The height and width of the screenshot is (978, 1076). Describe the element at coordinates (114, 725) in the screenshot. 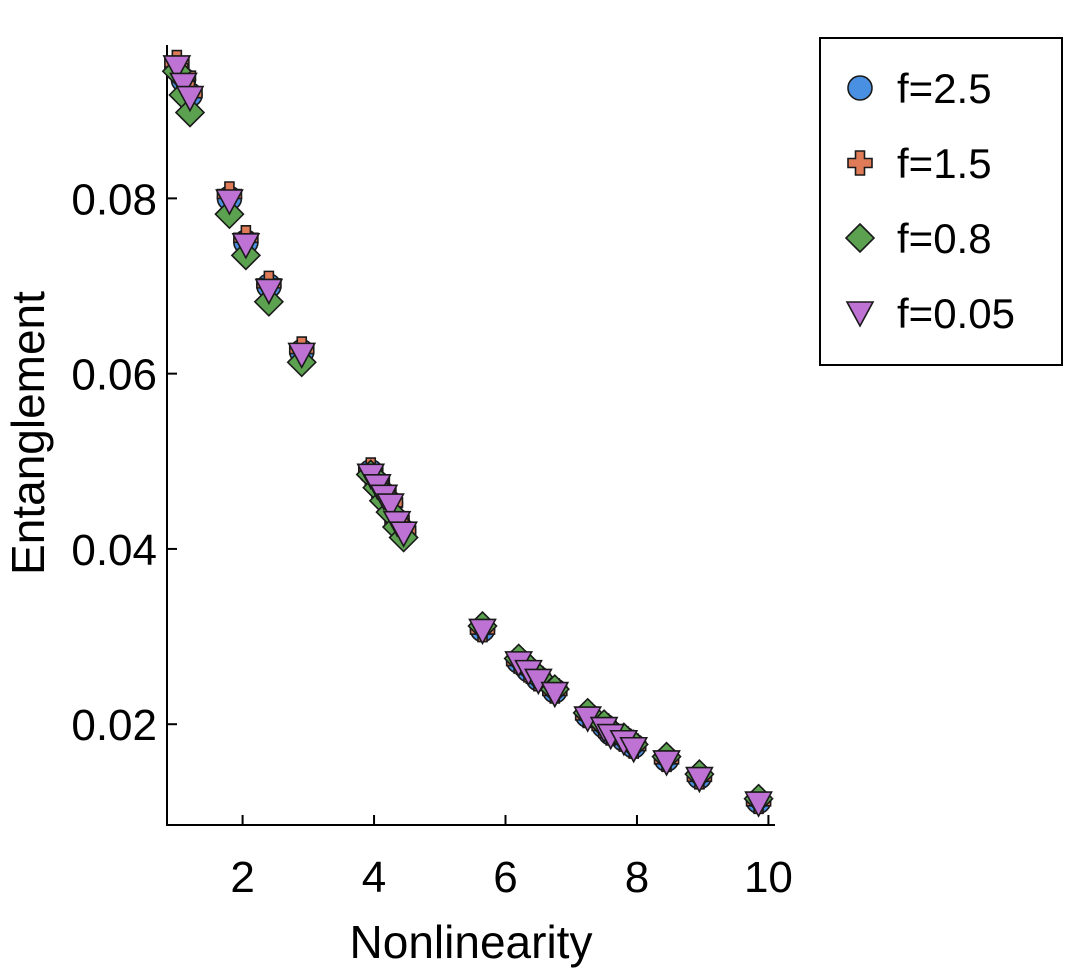

I see `y-tick-label: 0.02` at that location.